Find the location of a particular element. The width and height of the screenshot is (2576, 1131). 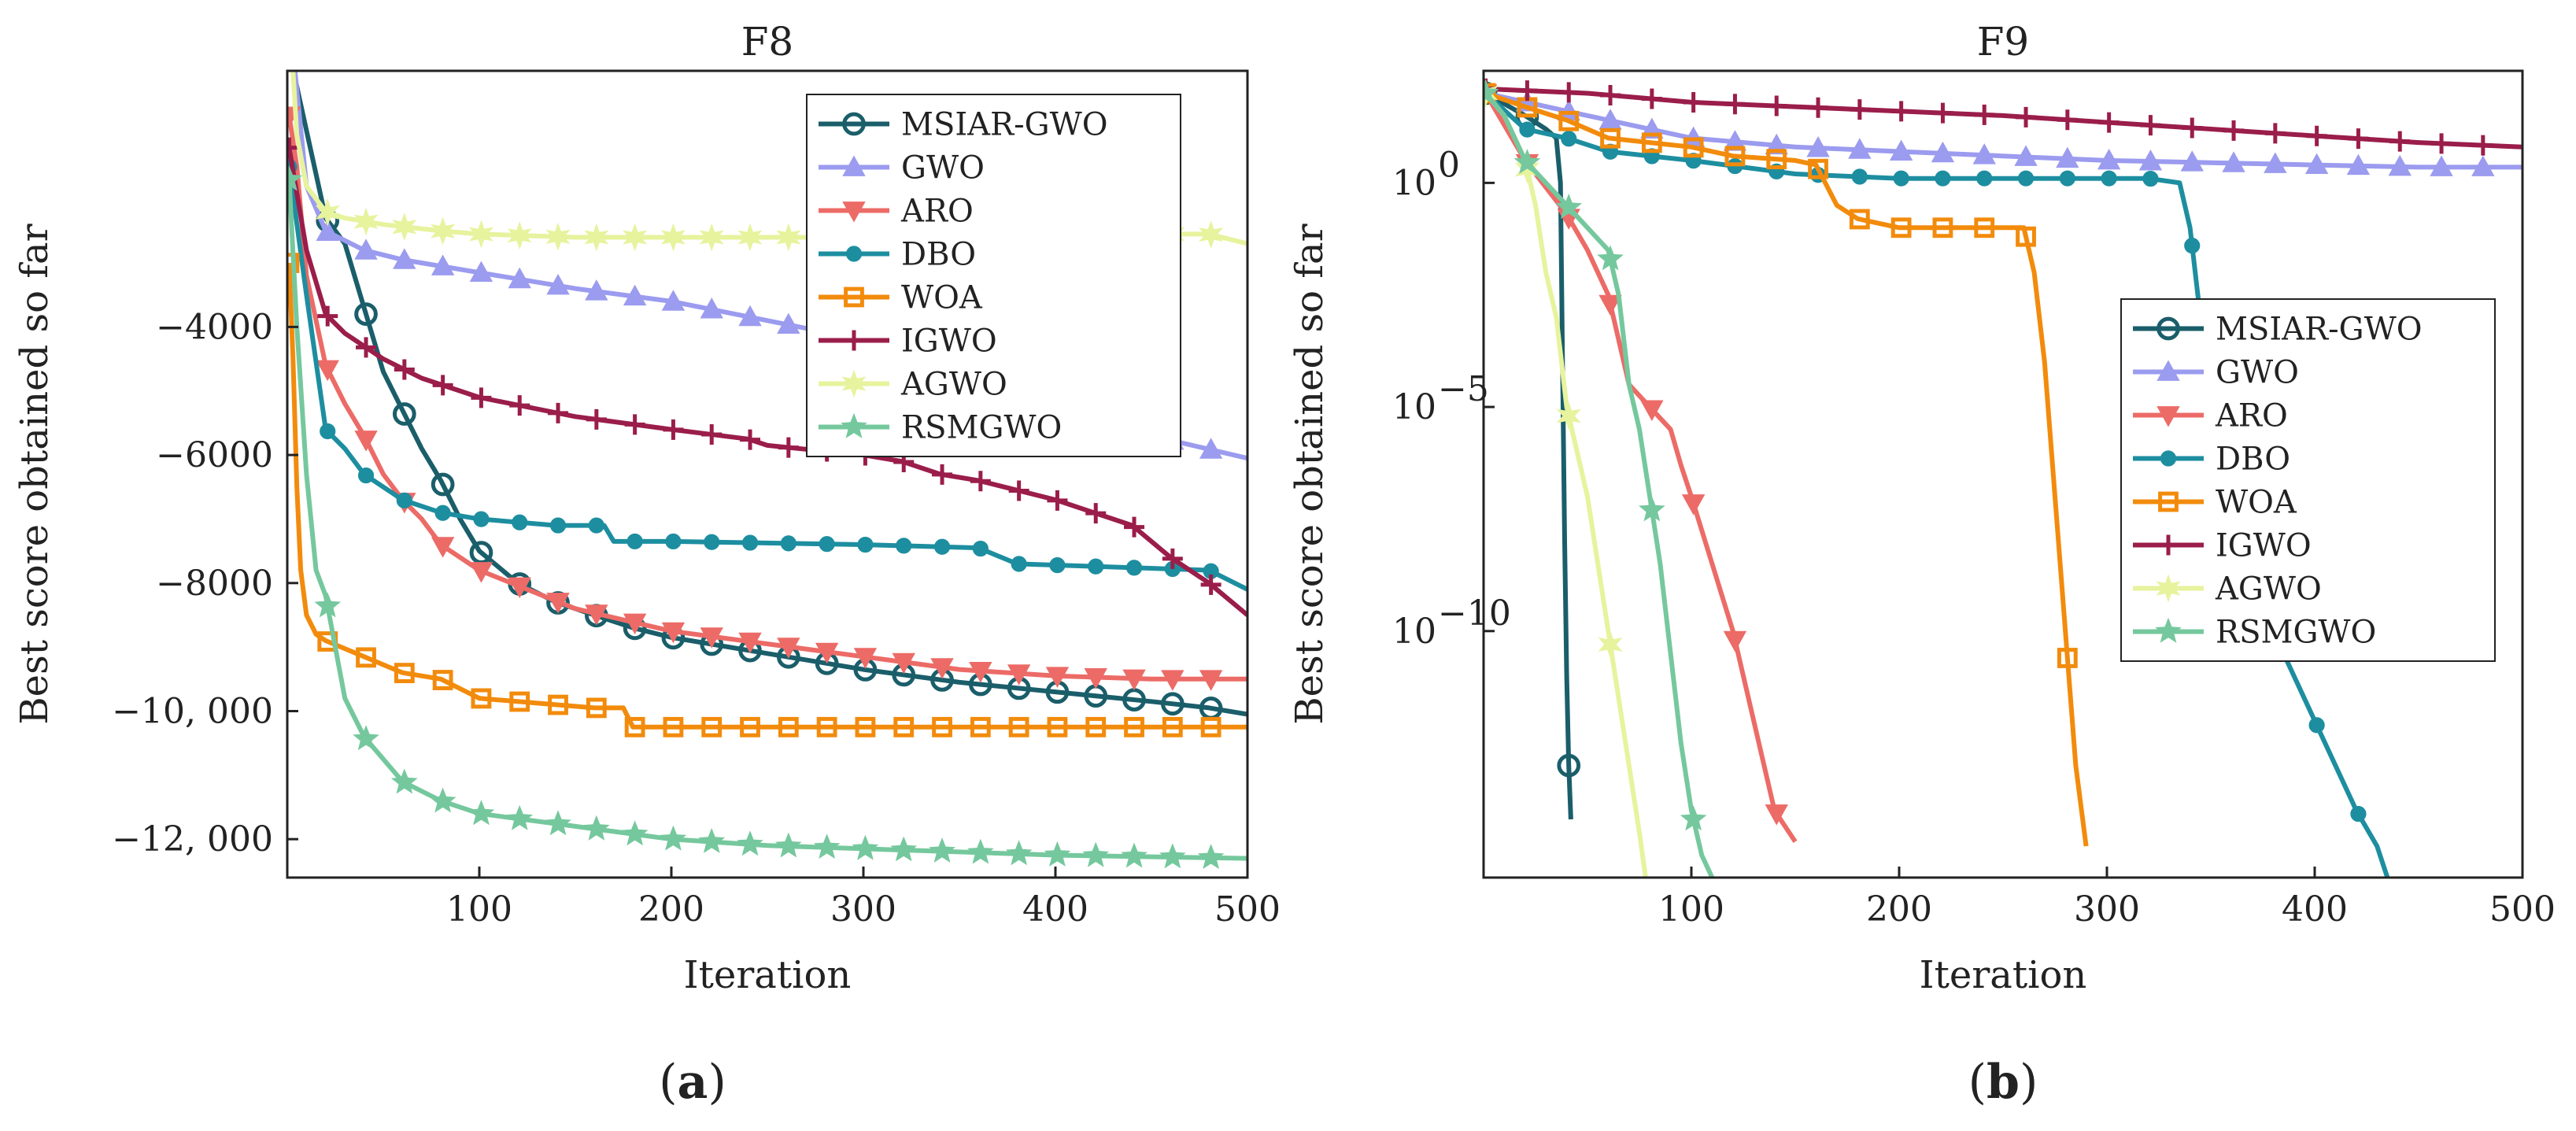

y-tick-label: 10 is located at coordinates (1414, 632).